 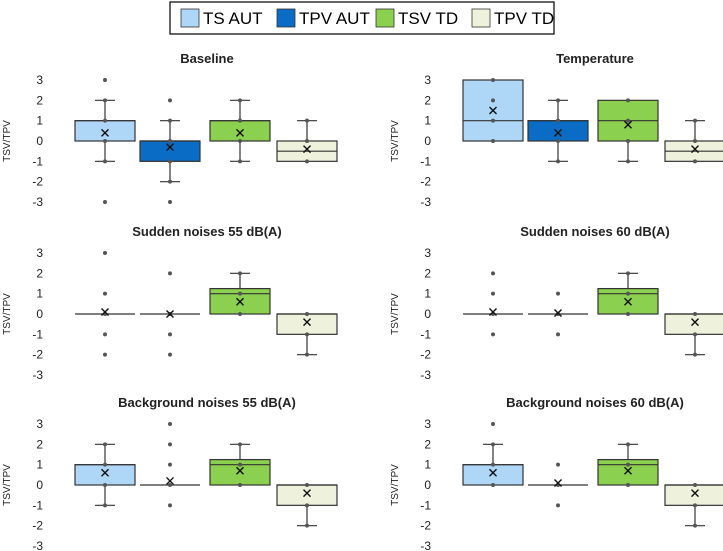 What do you see at coordinates (556, 303) in the screenshot?
I see `chart-panel-sudden-noises-60-db-a: Sudden noises 60 dB(A) TSV/TPV 3 2 1 0 -1 -2 -3` at bounding box center [556, 303].